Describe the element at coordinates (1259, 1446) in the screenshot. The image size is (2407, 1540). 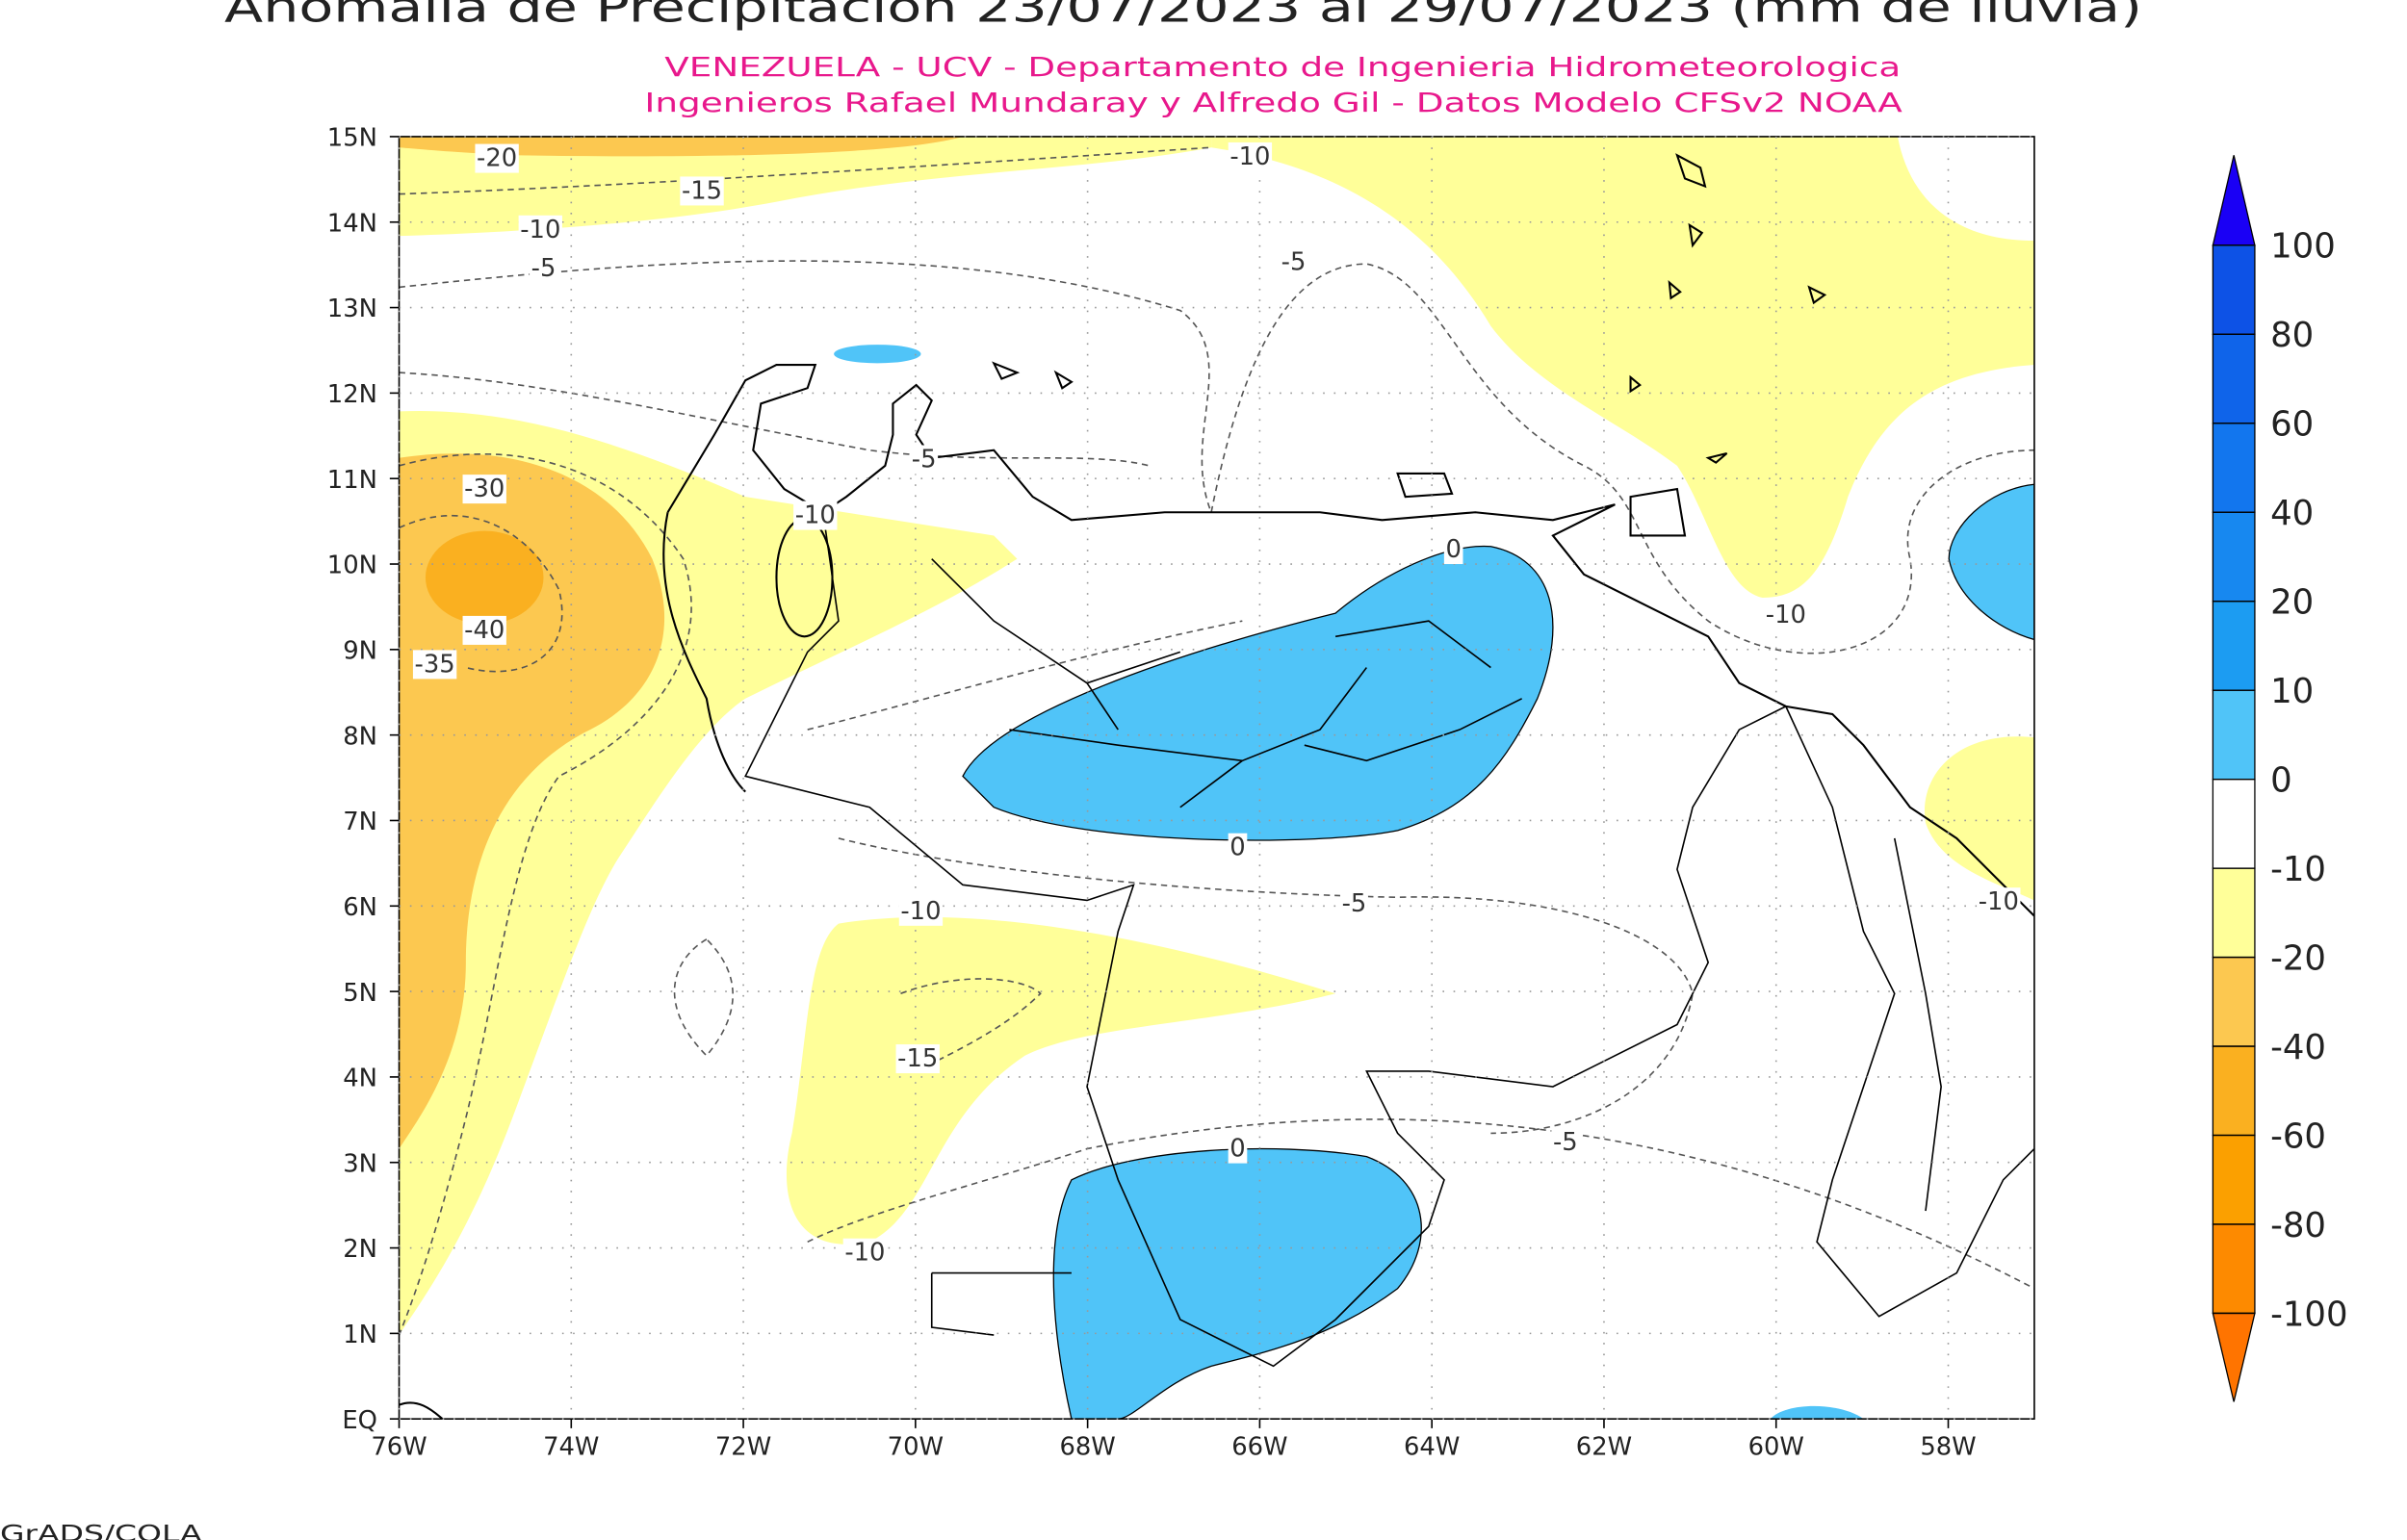
I see `x-tick-label: 66W` at that location.